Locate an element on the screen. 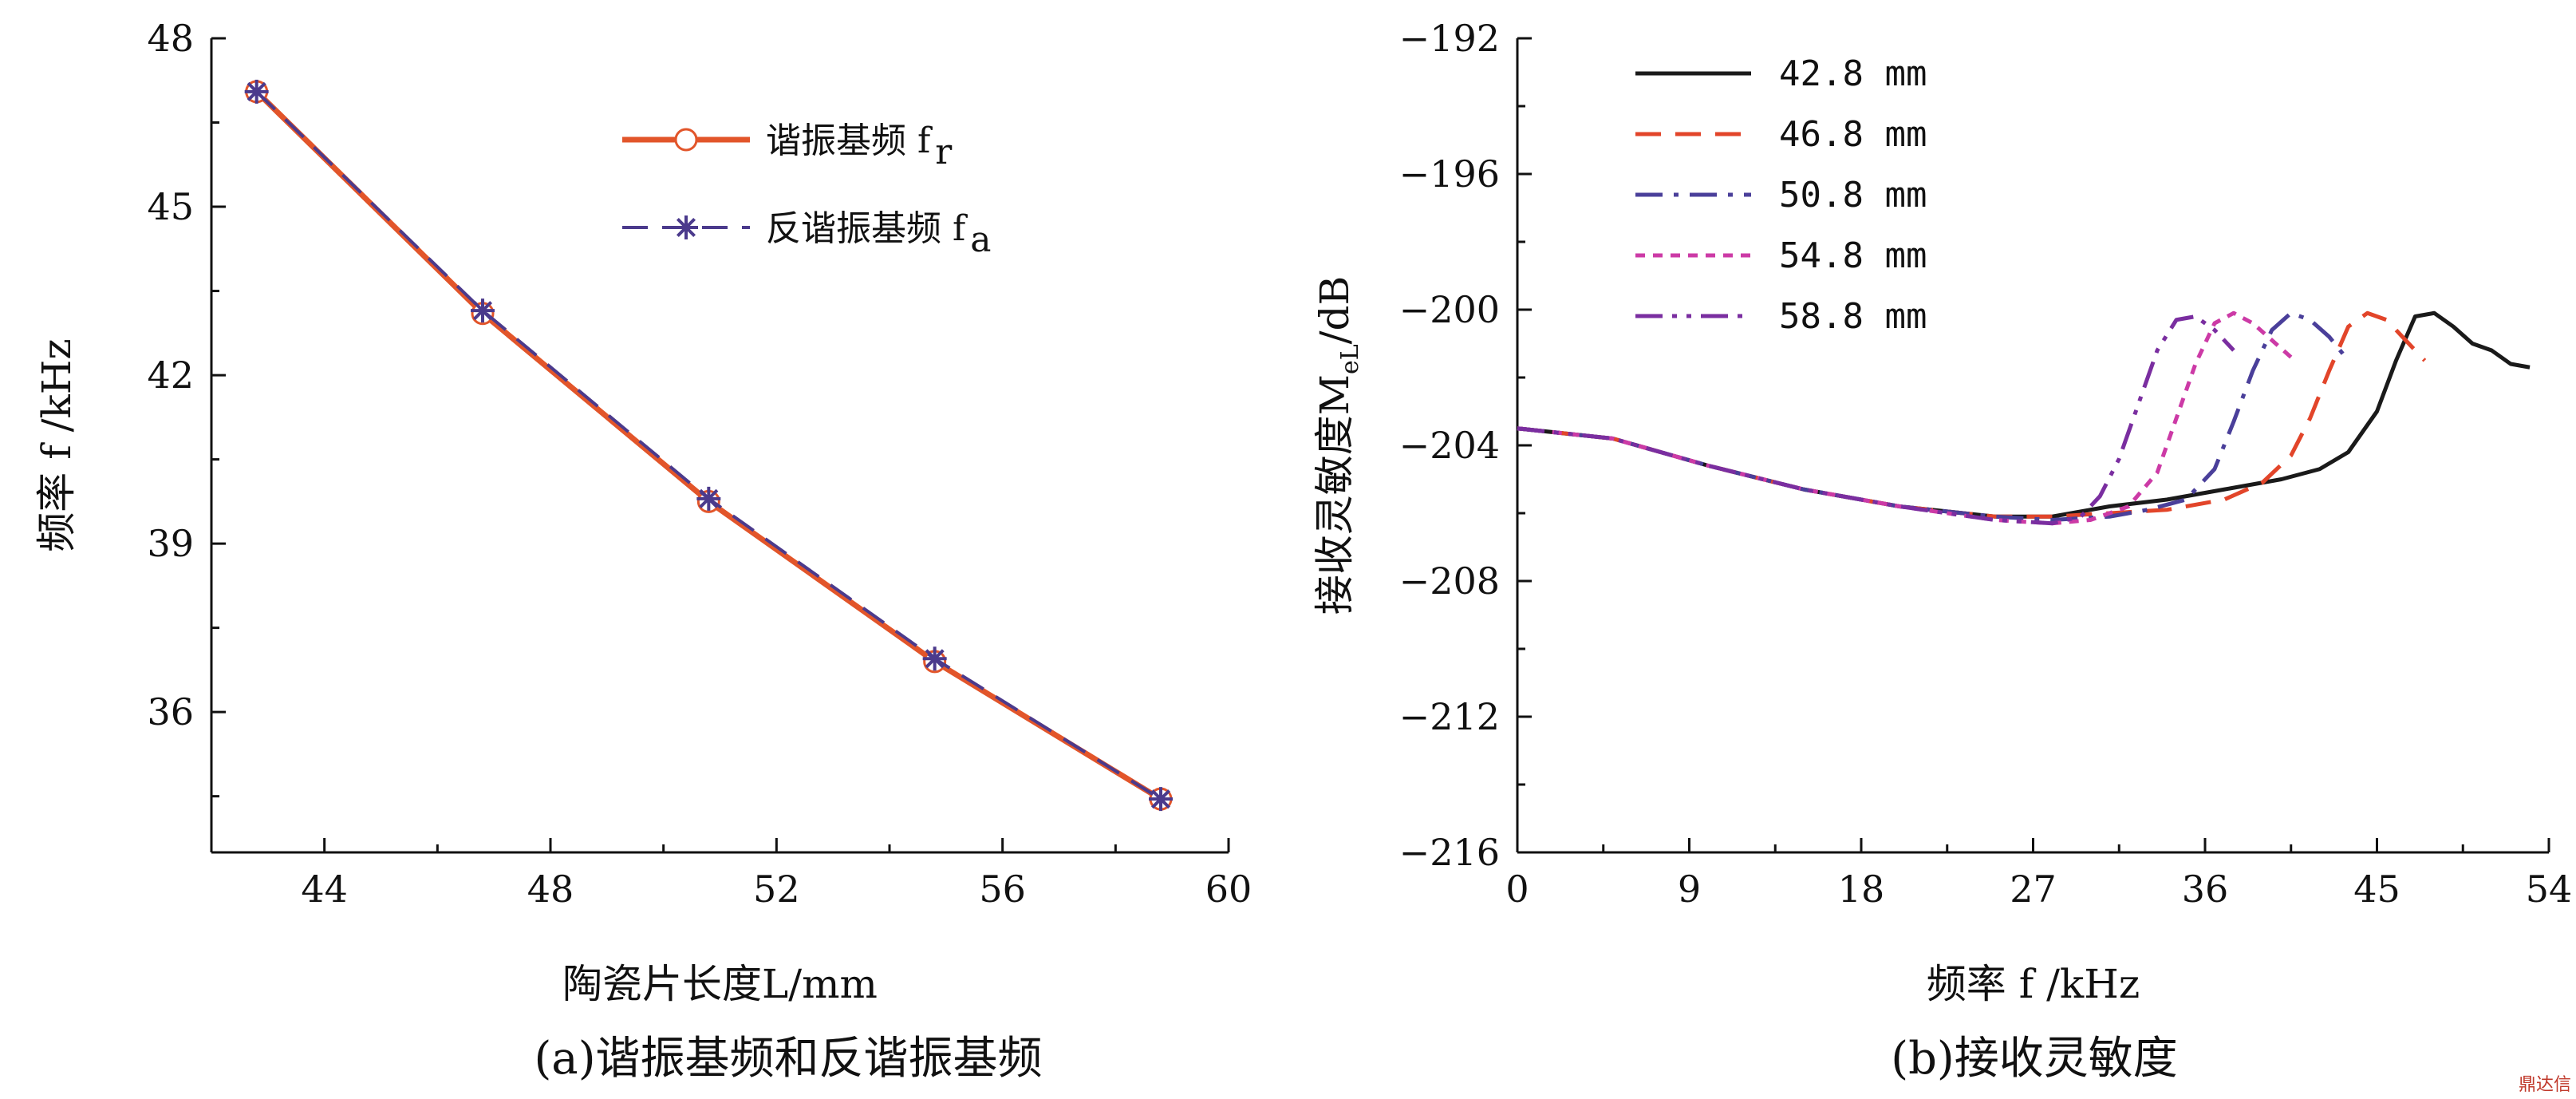 The image size is (2576, 1099). chart-b-y-tick-label: −208 is located at coordinates (1449, 581).